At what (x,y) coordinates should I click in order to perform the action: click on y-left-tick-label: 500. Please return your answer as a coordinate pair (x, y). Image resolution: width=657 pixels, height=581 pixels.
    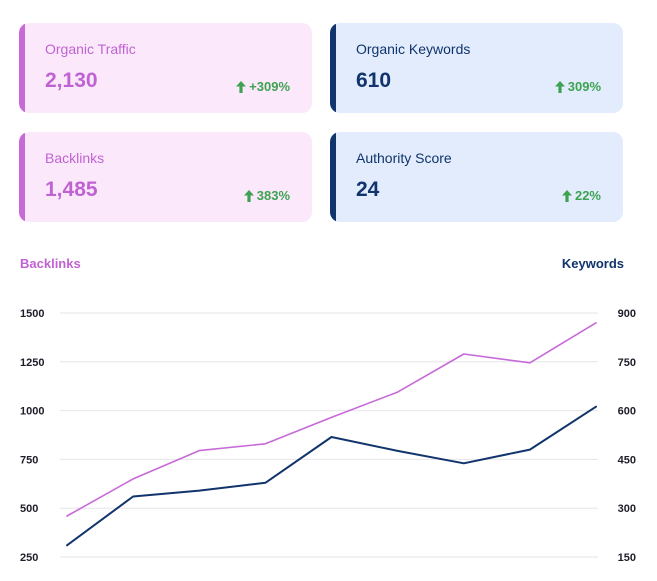
    Looking at the image, I should click on (29, 509).